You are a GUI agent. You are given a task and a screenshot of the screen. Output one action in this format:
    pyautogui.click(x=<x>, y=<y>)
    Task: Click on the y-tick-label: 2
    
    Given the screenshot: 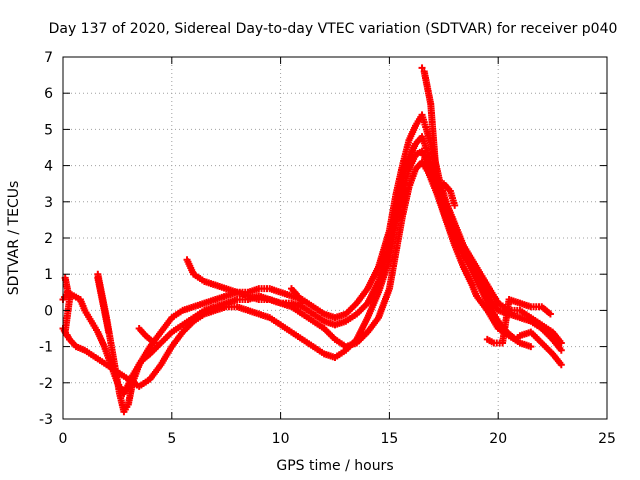 What is the action you would take?
    pyautogui.click(x=48, y=239)
    